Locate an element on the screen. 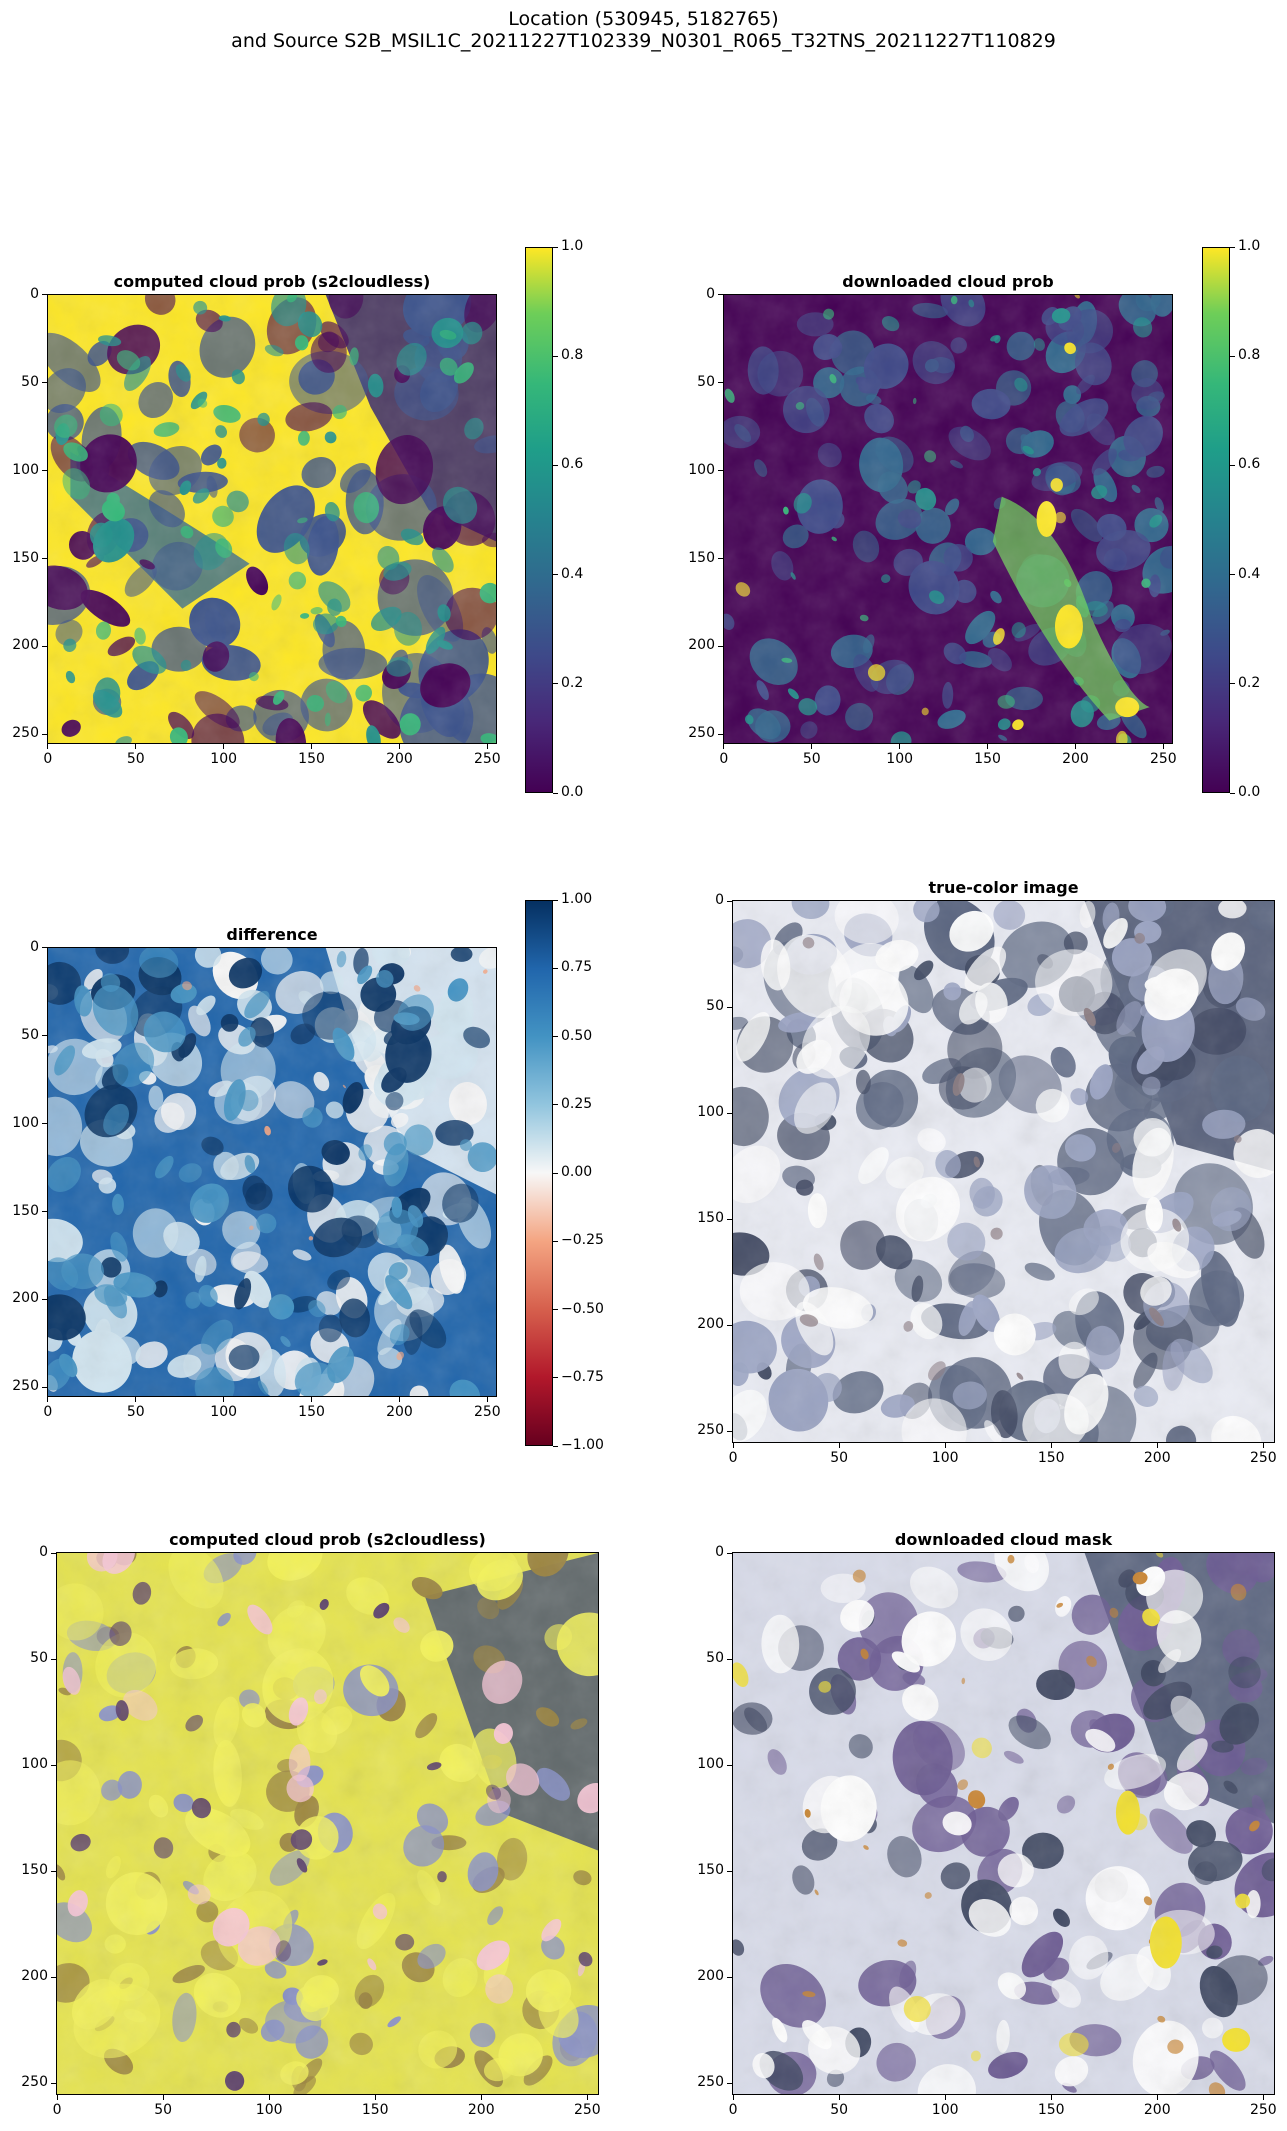  heatmap-computed-overlay is located at coordinates (327, 1823).